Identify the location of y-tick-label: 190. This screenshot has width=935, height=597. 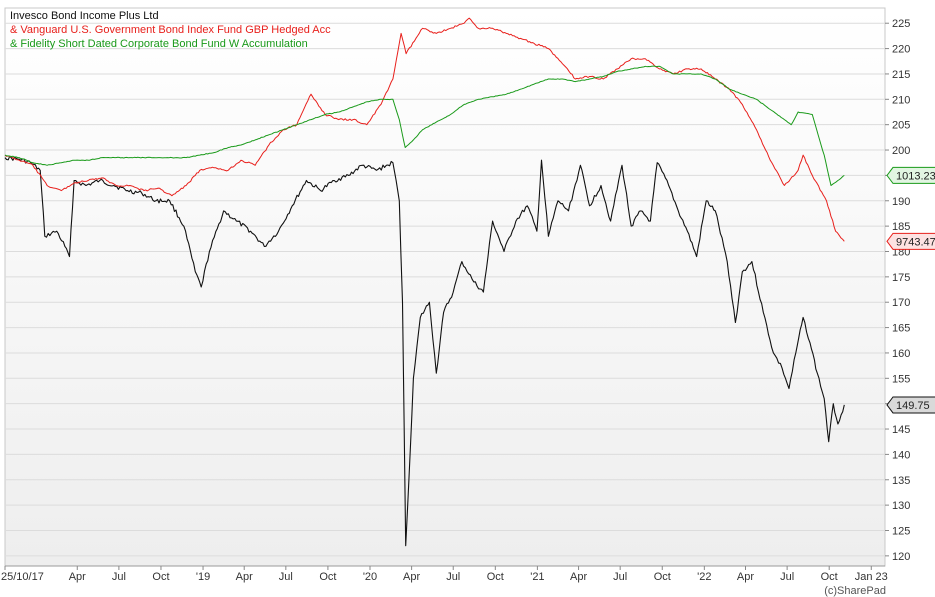
(901, 202).